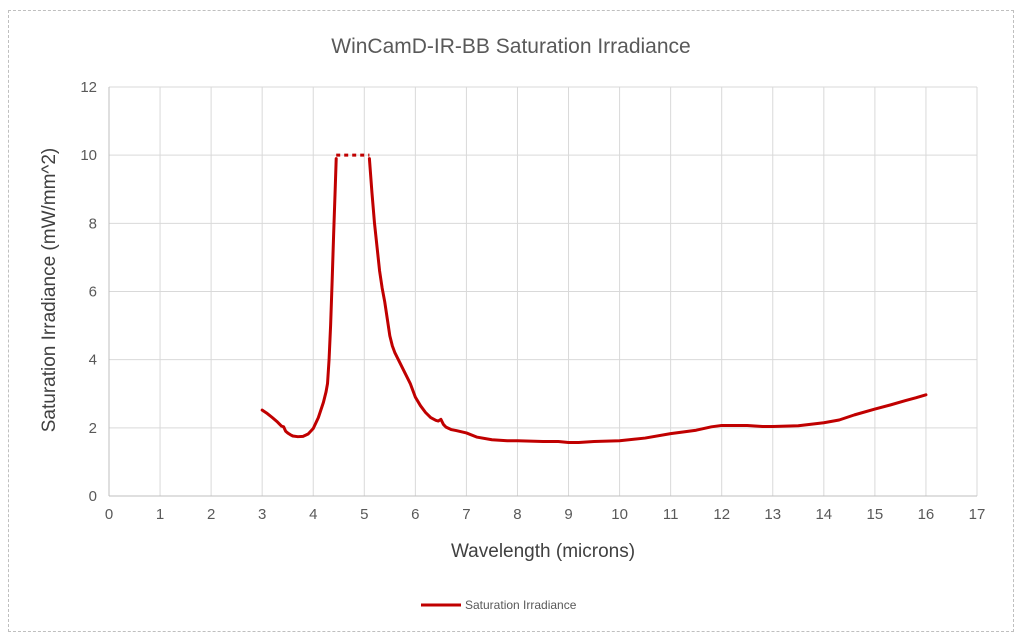 Image resolution: width=1023 pixels, height=640 pixels. What do you see at coordinates (466, 514) in the screenshot?
I see `x-tick-label: 7` at bounding box center [466, 514].